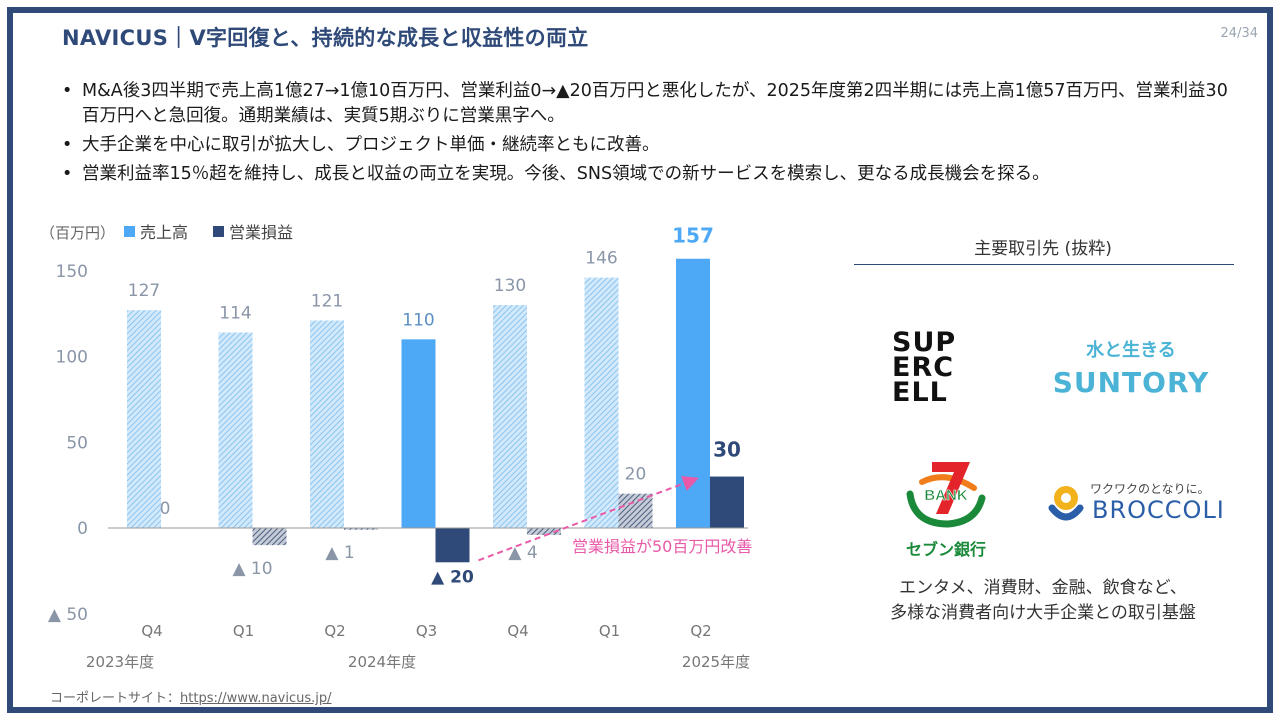  Describe the element at coordinates (1150, 489) in the screenshot. I see `broccoli-tagline: ワクワクのとなりに。` at that location.